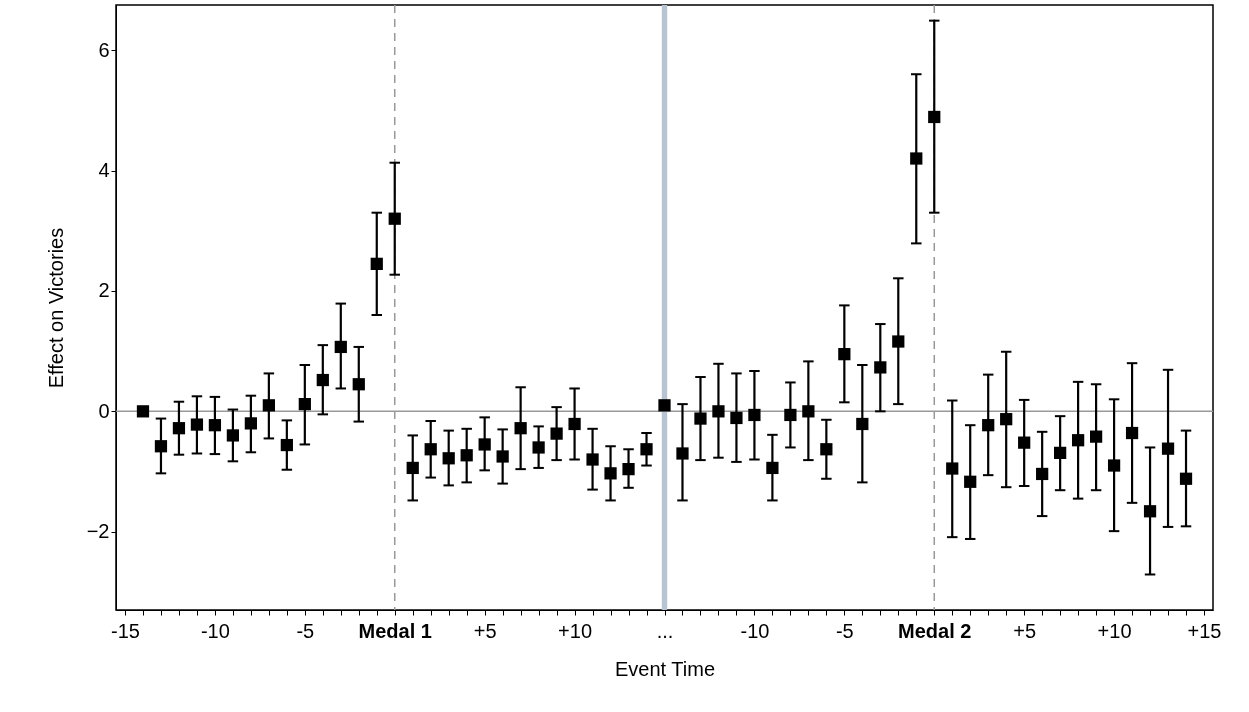 The width and height of the screenshot is (1249, 712). I want to click on y-axis-title: Effect on Victories, so click(55, 308).